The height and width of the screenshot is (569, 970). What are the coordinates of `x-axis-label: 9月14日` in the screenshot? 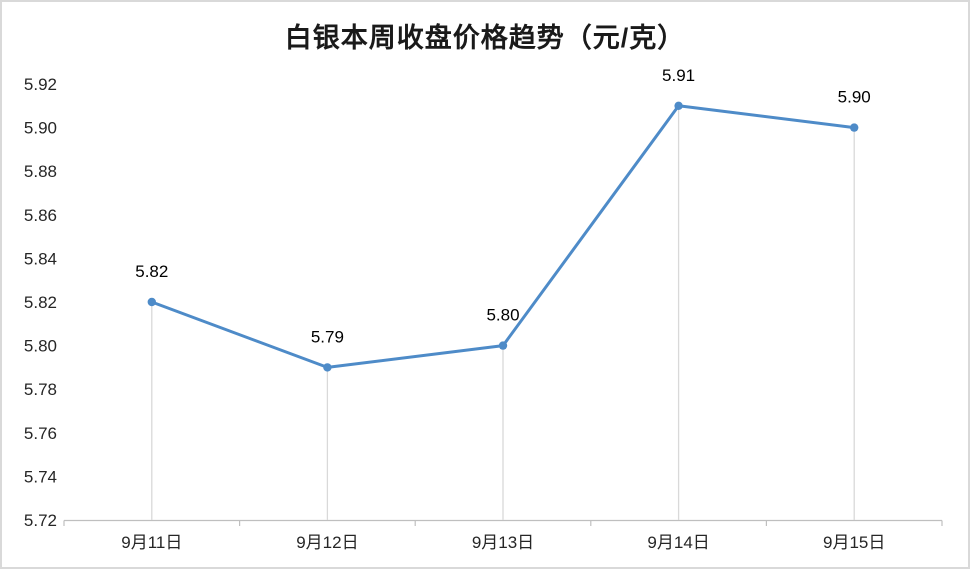 It's located at (678, 542).